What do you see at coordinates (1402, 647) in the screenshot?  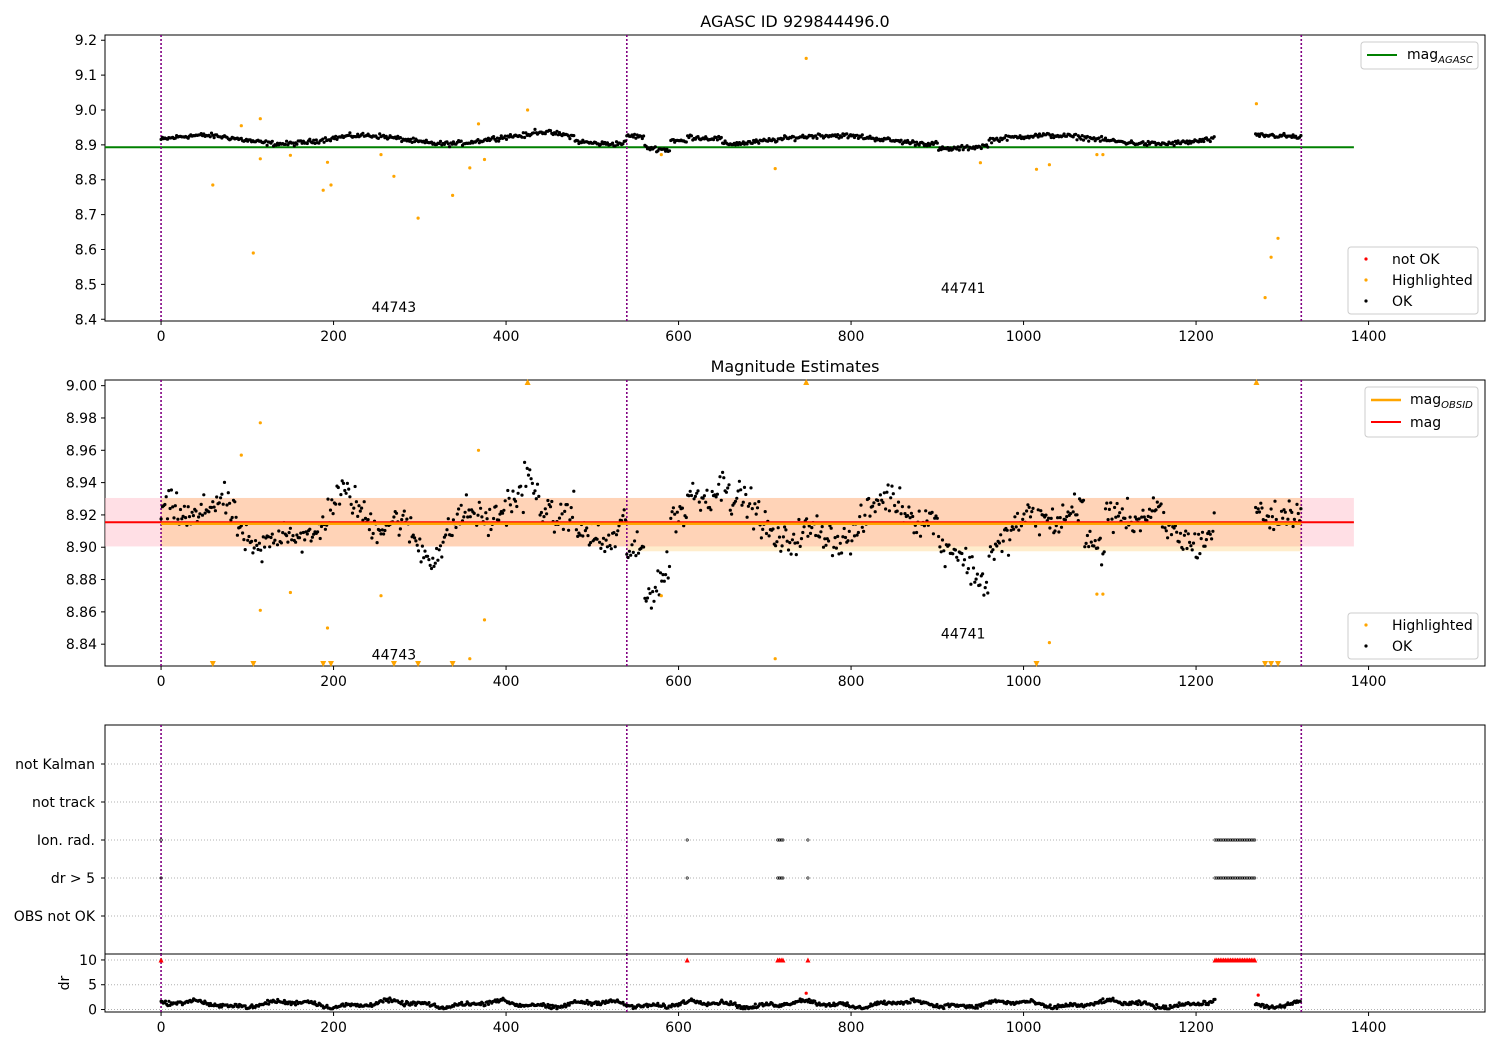 I see `legend-label-ok-2: OK` at bounding box center [1402, 647].